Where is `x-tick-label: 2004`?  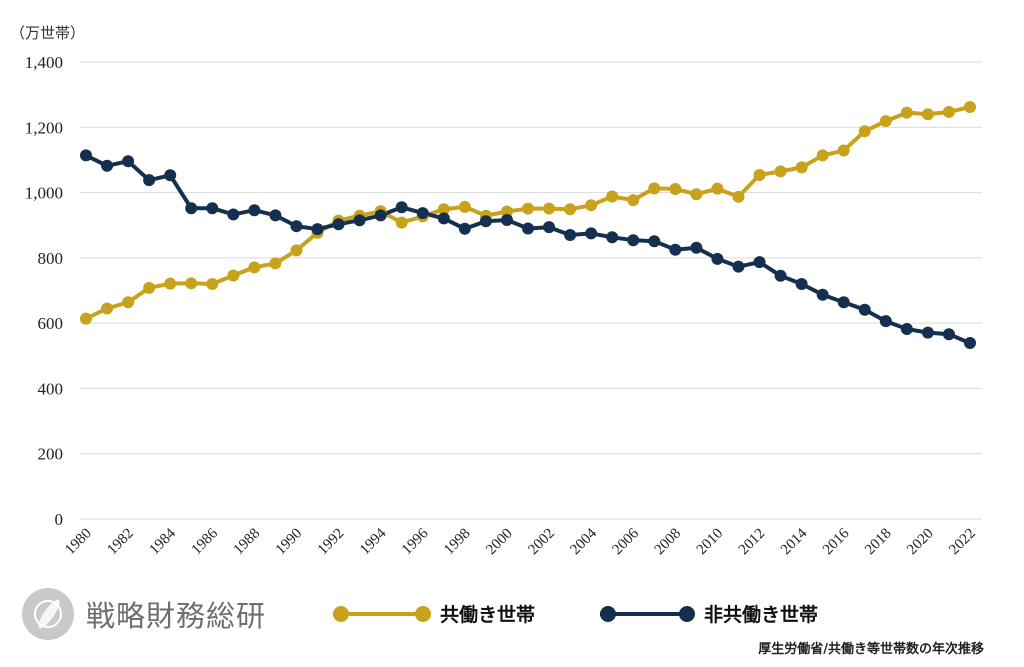
x-tick-label: 2004 is located at coordinates (583, 541).